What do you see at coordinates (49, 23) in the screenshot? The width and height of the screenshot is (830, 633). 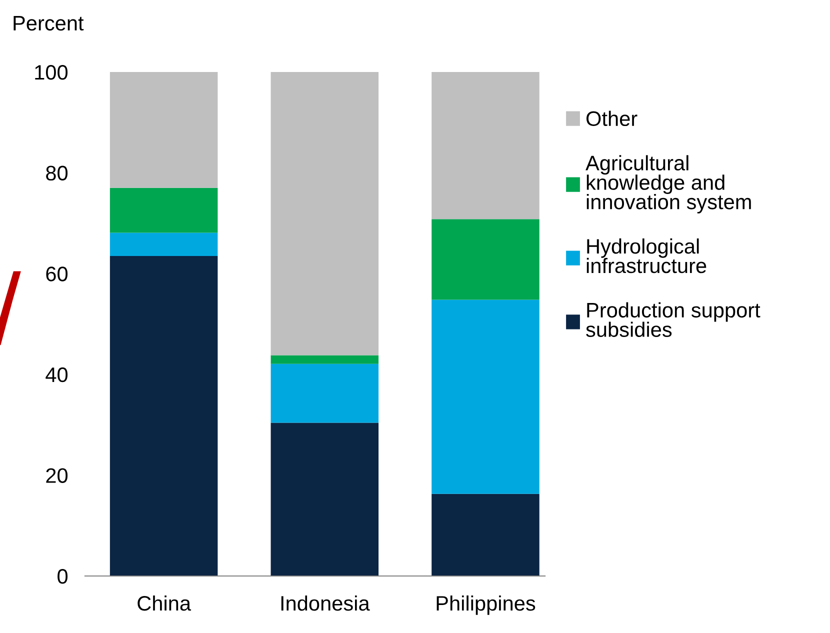 I see `y-axis-title: Percent` at bounding box center [49, 23].